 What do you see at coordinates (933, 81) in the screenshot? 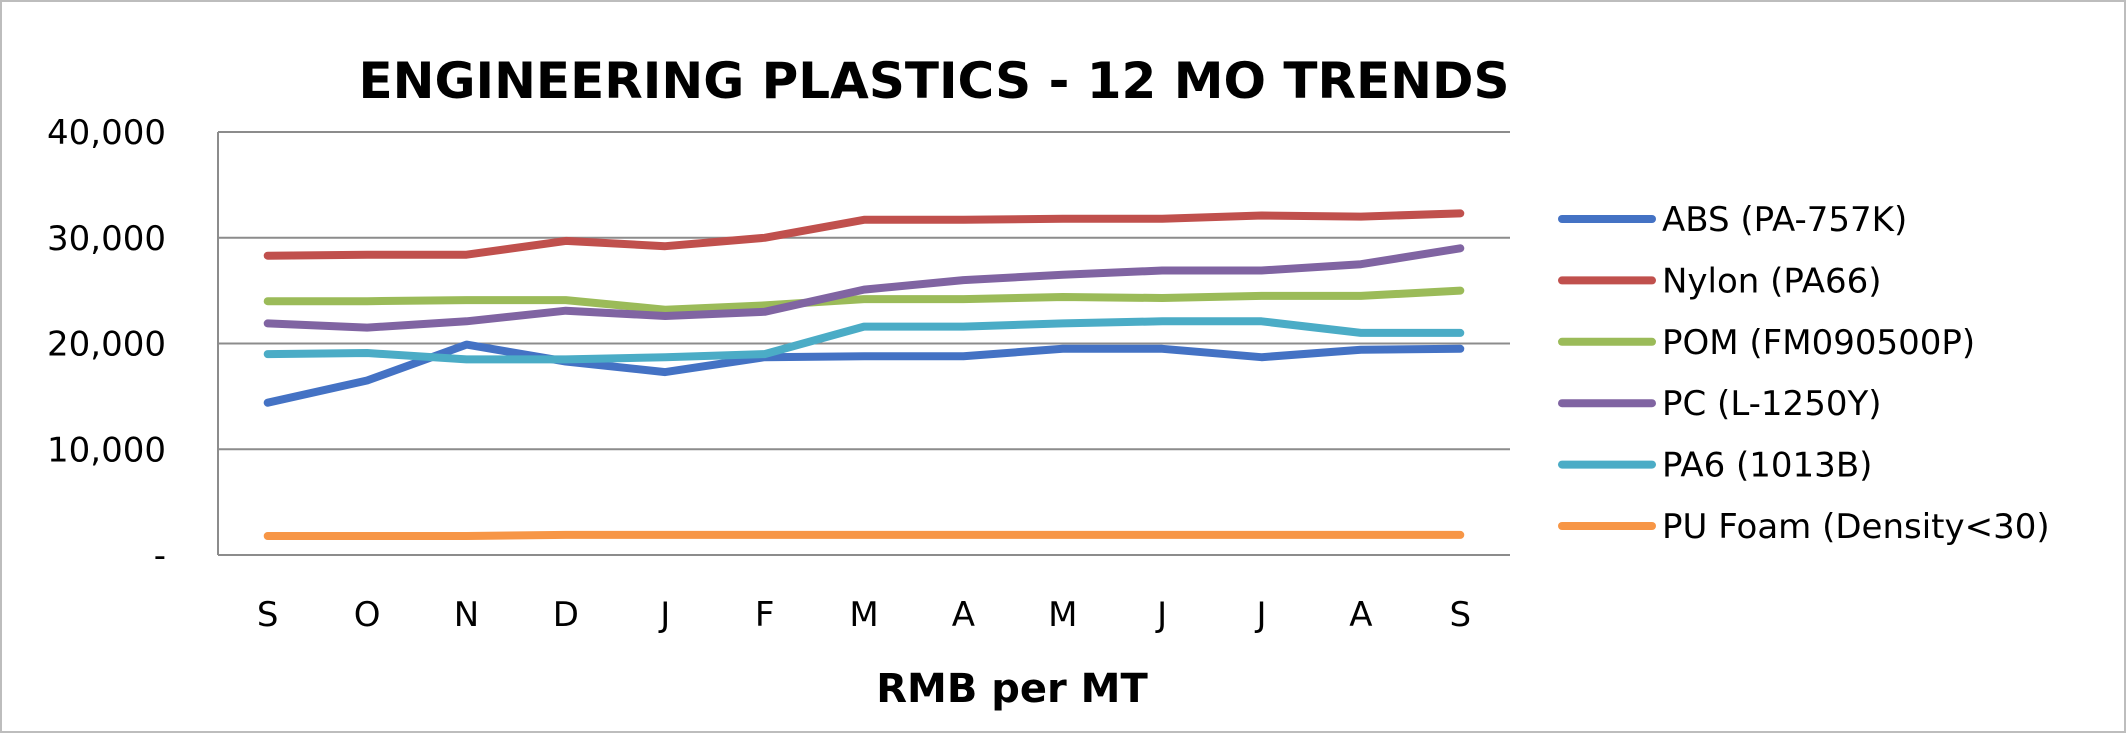
I see `chart-title: ENGINEERING PLASTICS - 12 MO TRENDS` at bounding box center [933, 81].